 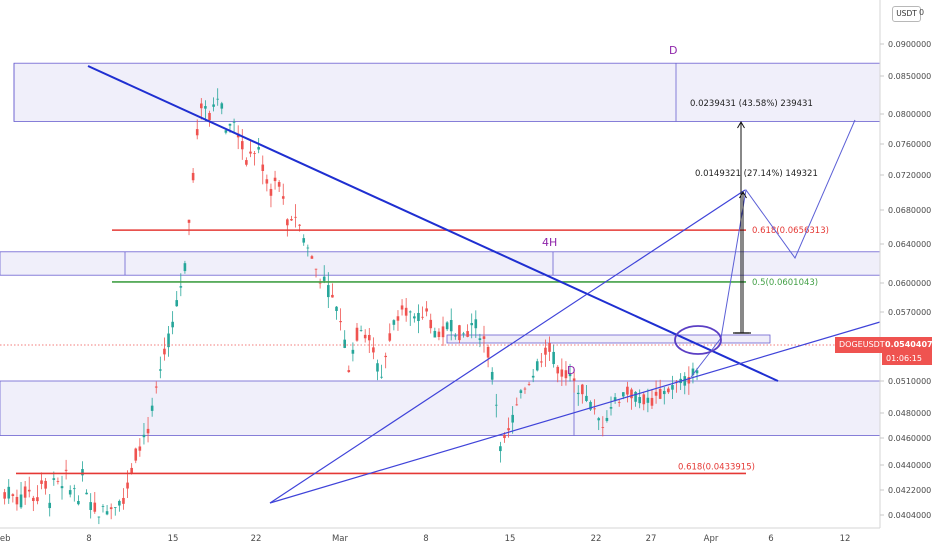 What do you see at coordinates (440, 263) in the screenshot?
I see `mid-zone` at bounding box center [440, 263].